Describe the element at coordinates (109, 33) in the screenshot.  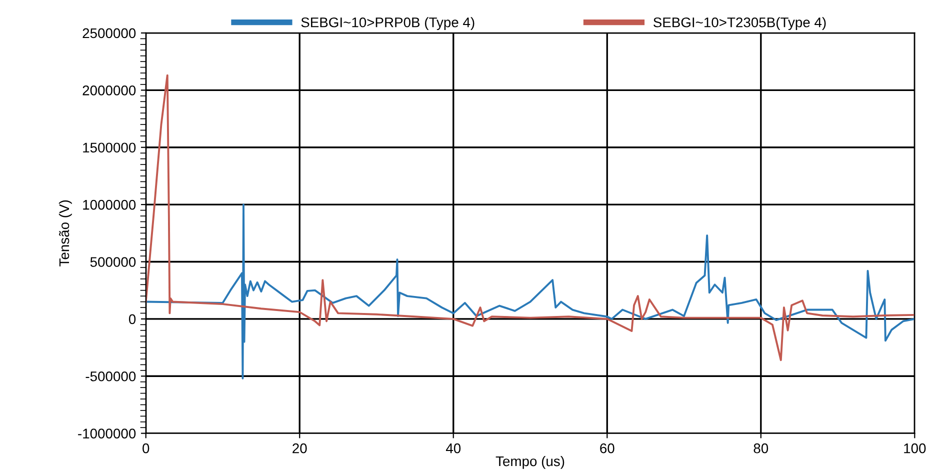
I see `y-tick-label: 2500000` at that location.